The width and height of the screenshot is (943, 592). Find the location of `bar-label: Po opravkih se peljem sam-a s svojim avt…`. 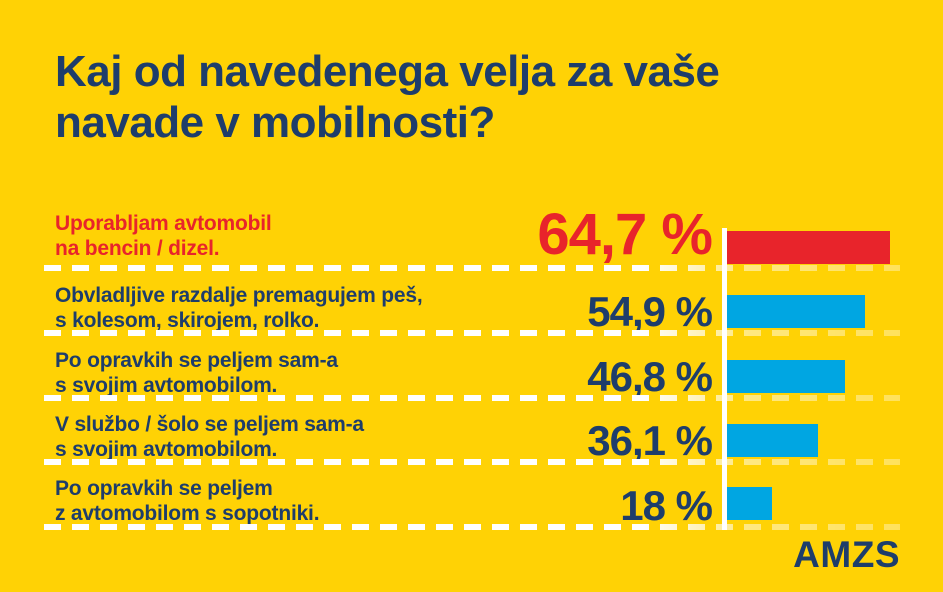

bar-label: Po opravkih se peljem sam-a s svojim avt… is located at coordinates (196, 373).